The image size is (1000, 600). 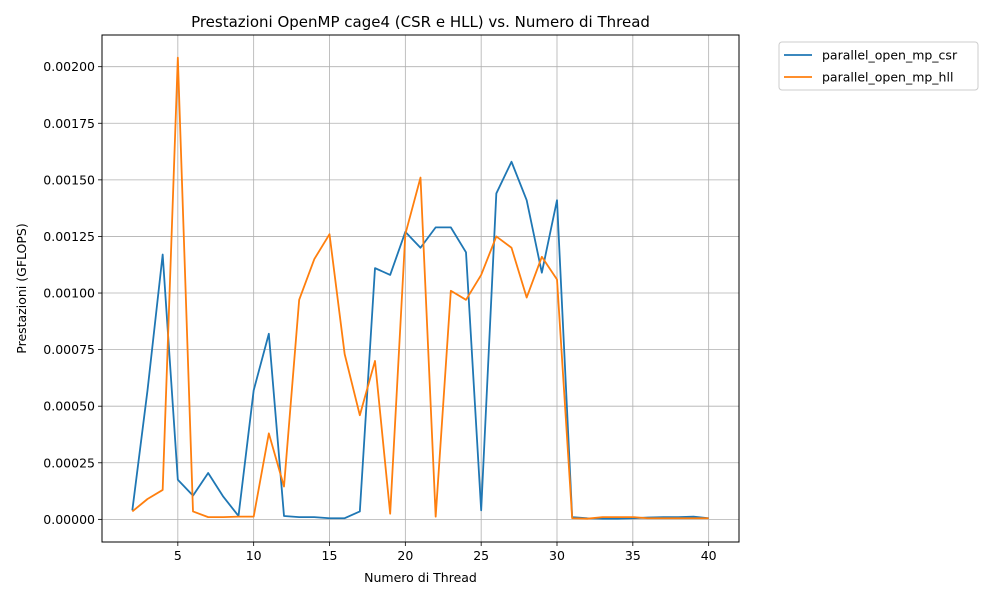 What do you see at coordinates (420, 577) in the screenshot?
I see `x-axis-label: Numero di Thread` at bounding box center [420, 577].